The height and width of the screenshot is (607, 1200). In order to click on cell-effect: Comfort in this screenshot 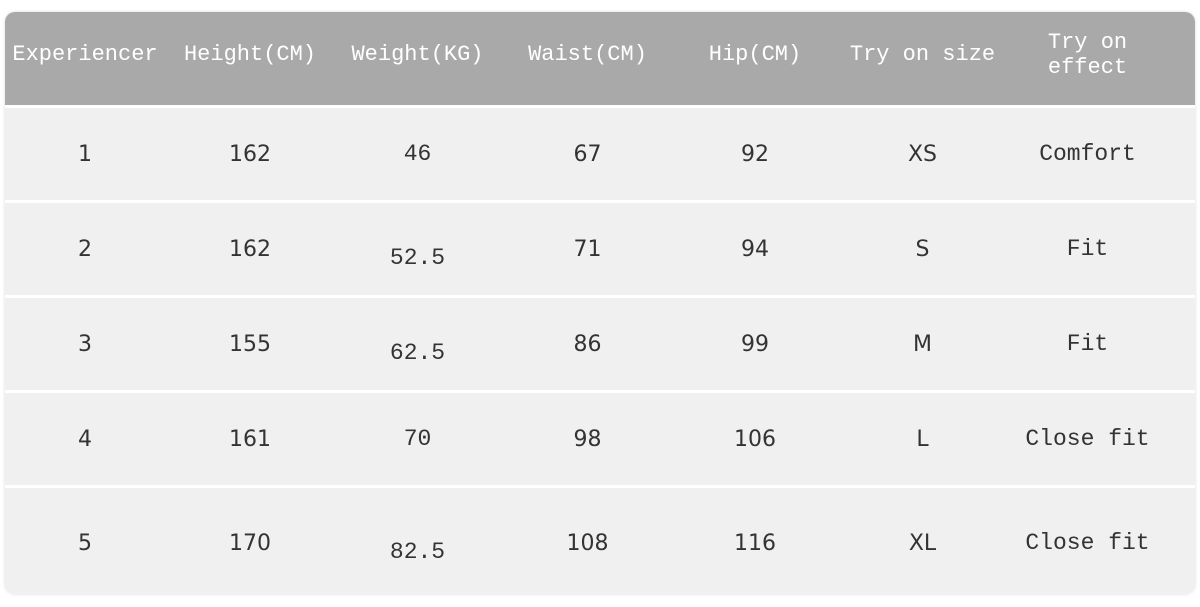, I will do `click(1087, 154)`.